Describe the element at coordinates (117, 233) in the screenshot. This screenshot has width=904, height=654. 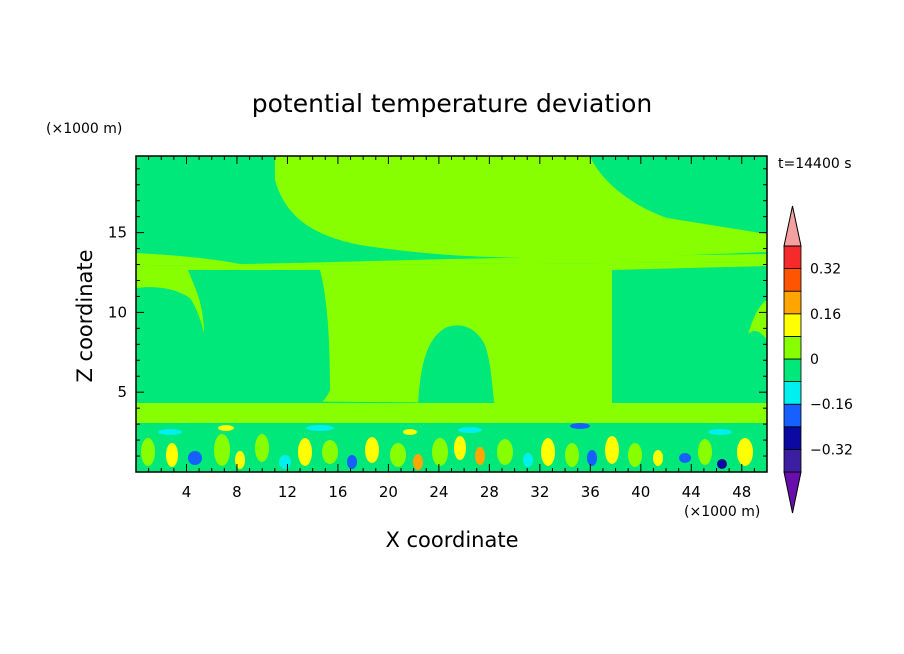
I see `y-tick-label: 15` at that location.